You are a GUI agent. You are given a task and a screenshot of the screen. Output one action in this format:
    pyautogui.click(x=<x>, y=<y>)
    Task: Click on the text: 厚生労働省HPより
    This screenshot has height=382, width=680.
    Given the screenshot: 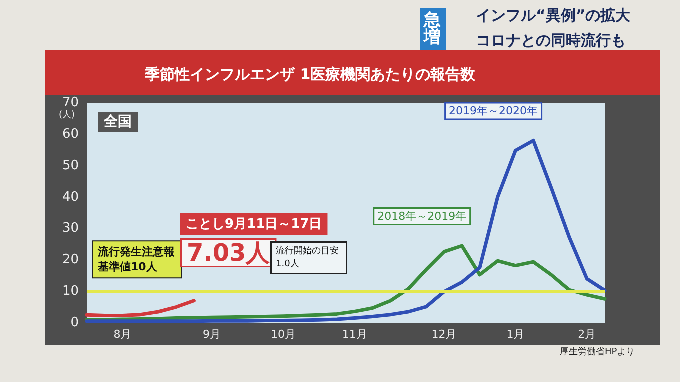 What is the action you would take?
    pyautogui.click(x=598, y=352)
    